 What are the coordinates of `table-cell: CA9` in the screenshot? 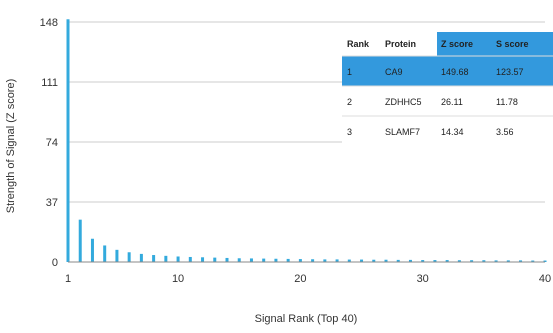 It's located at (394, 72).